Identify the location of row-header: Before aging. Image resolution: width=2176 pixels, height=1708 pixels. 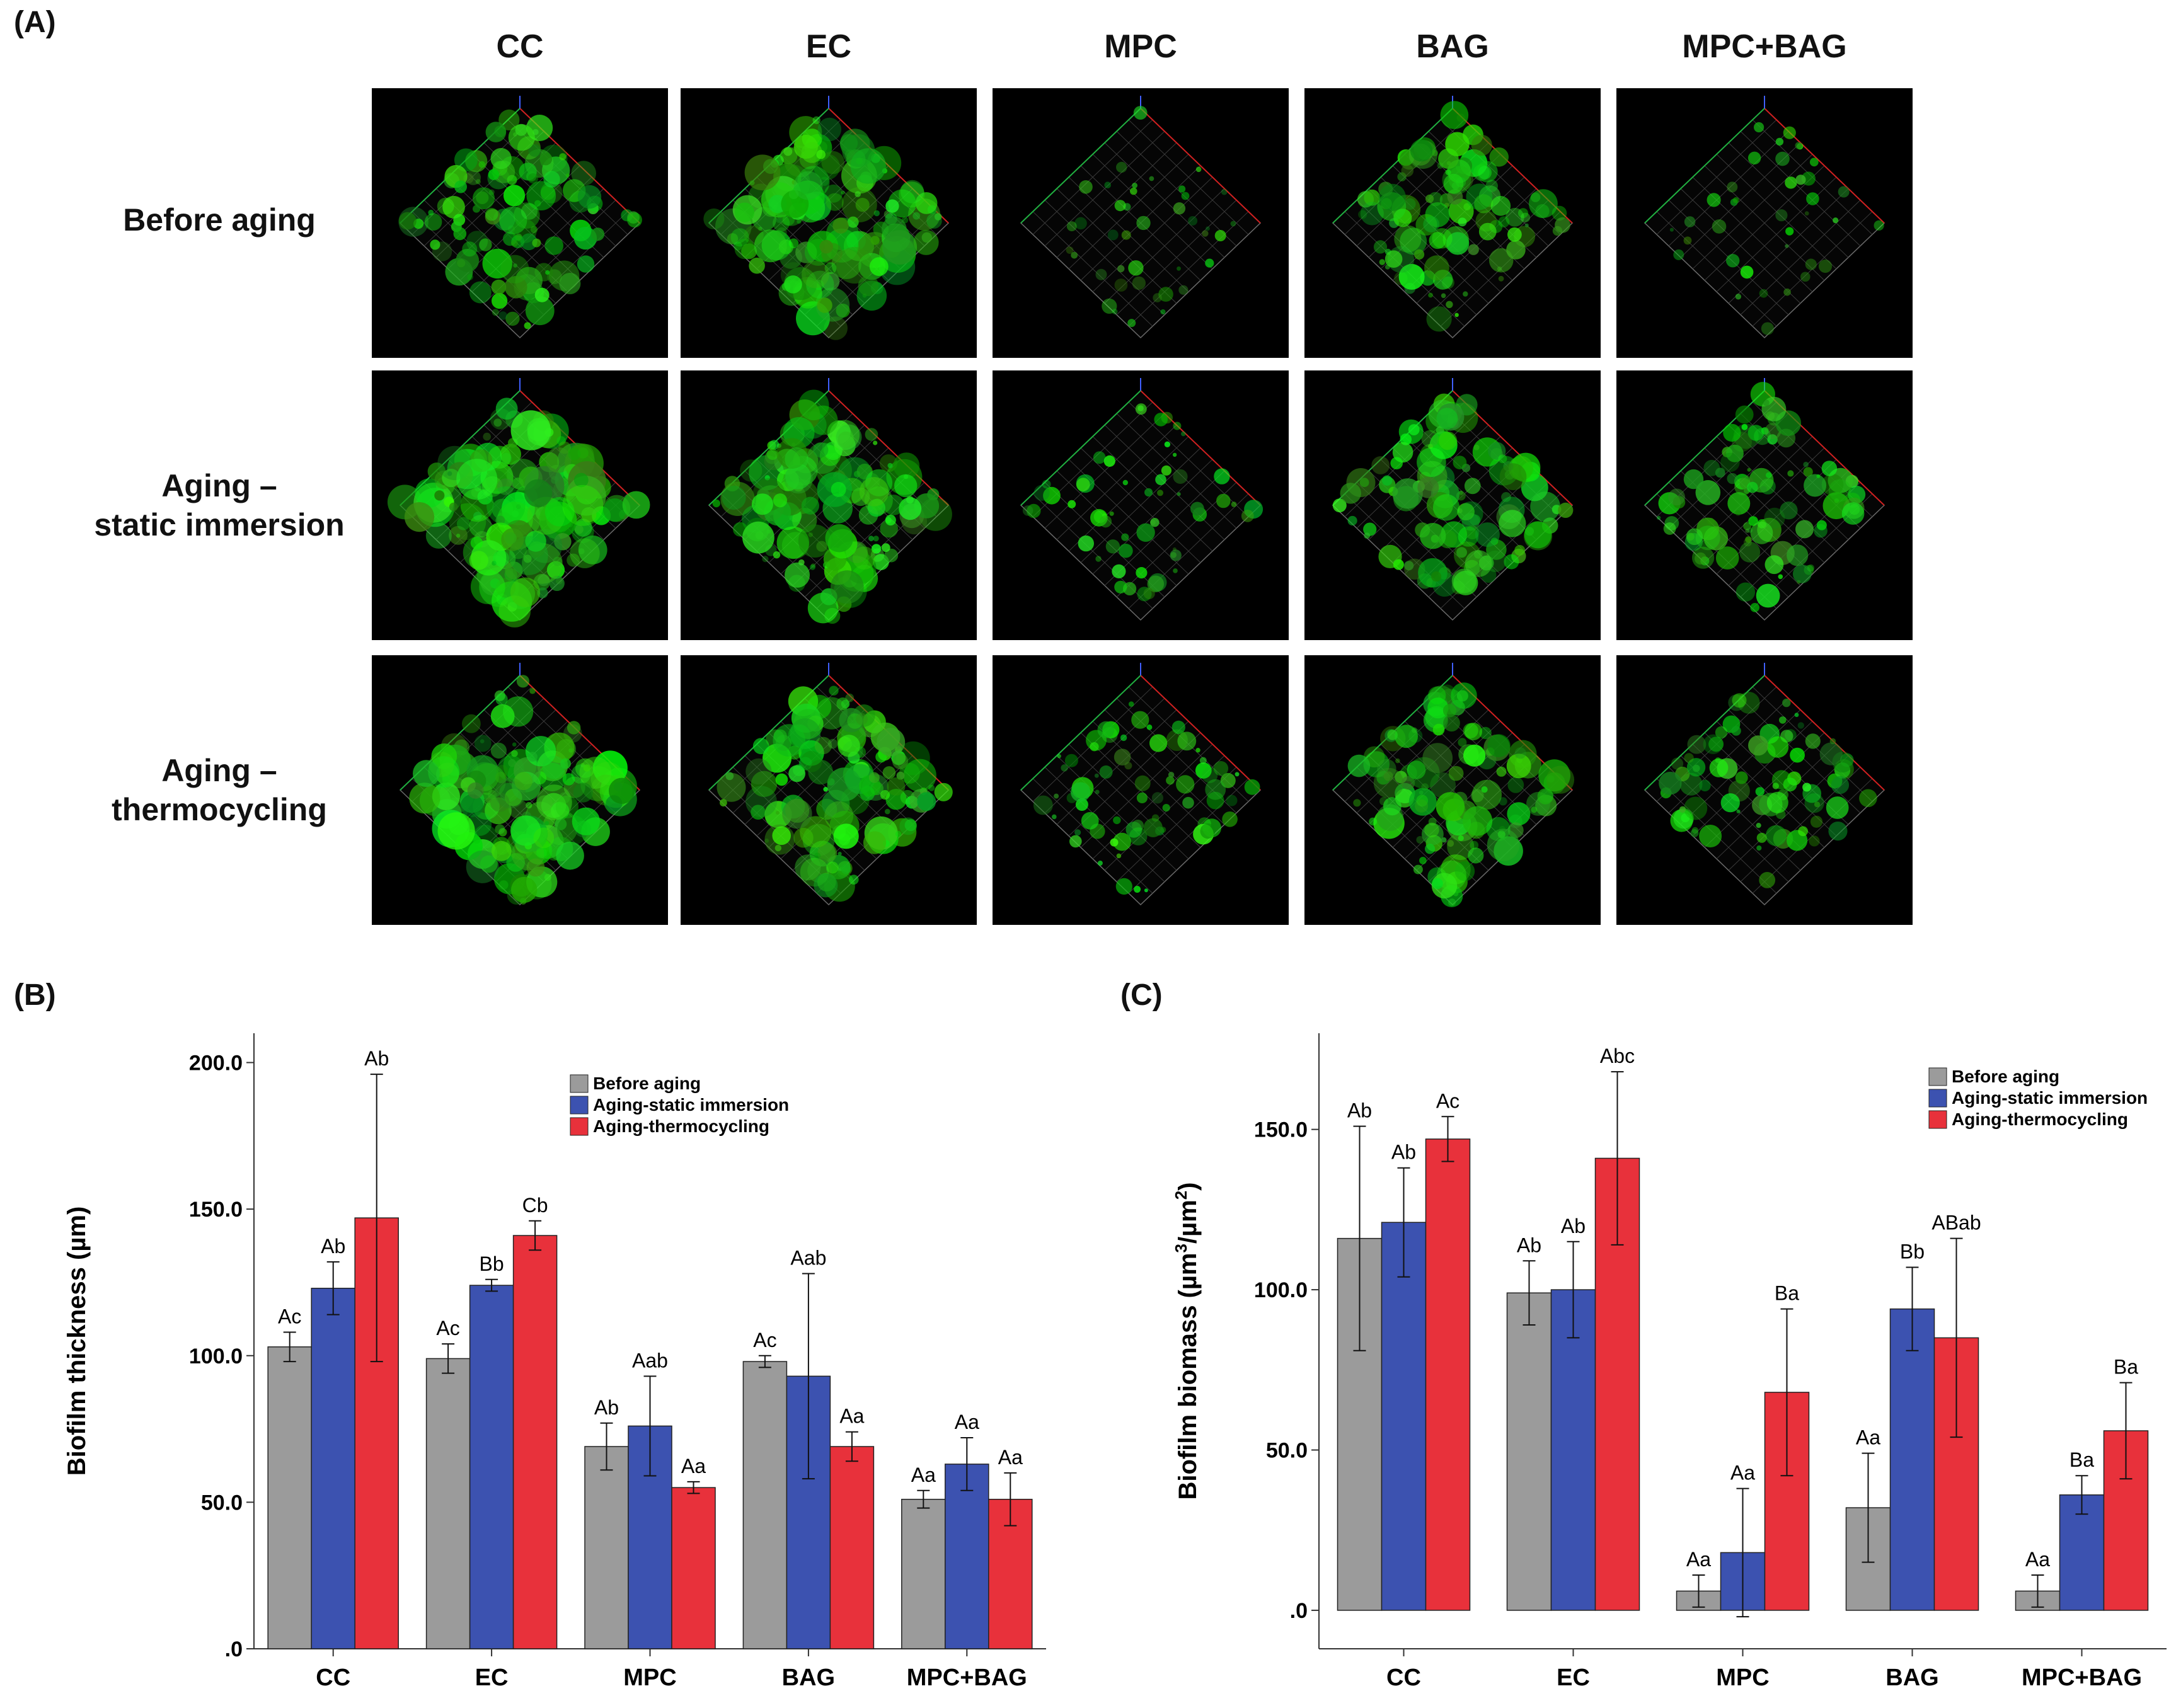
(220, 219).